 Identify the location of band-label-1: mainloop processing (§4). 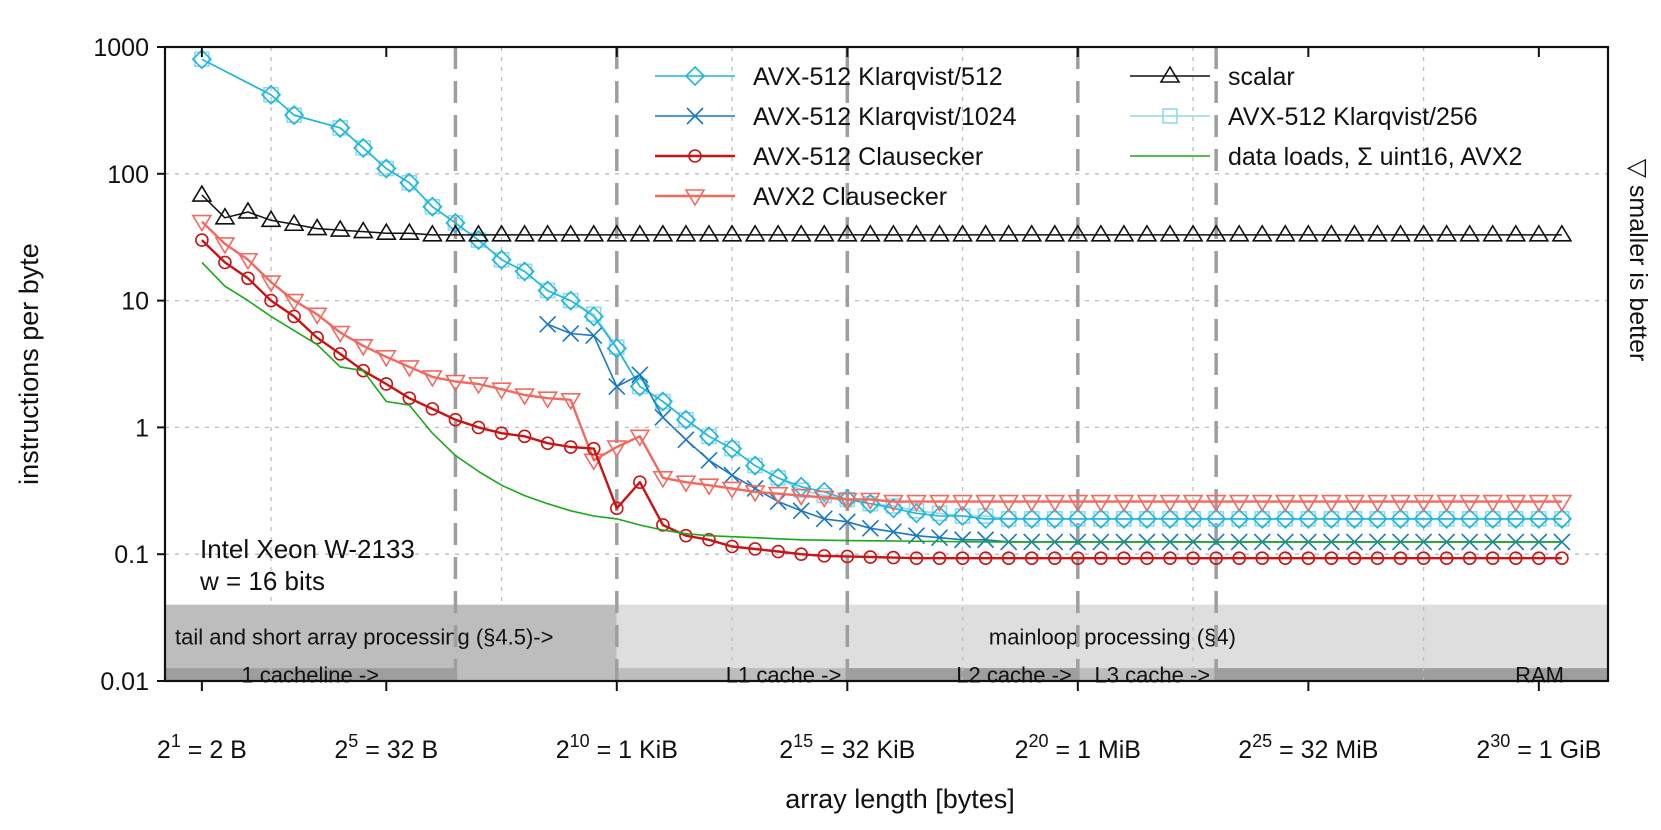
(1112, 636).